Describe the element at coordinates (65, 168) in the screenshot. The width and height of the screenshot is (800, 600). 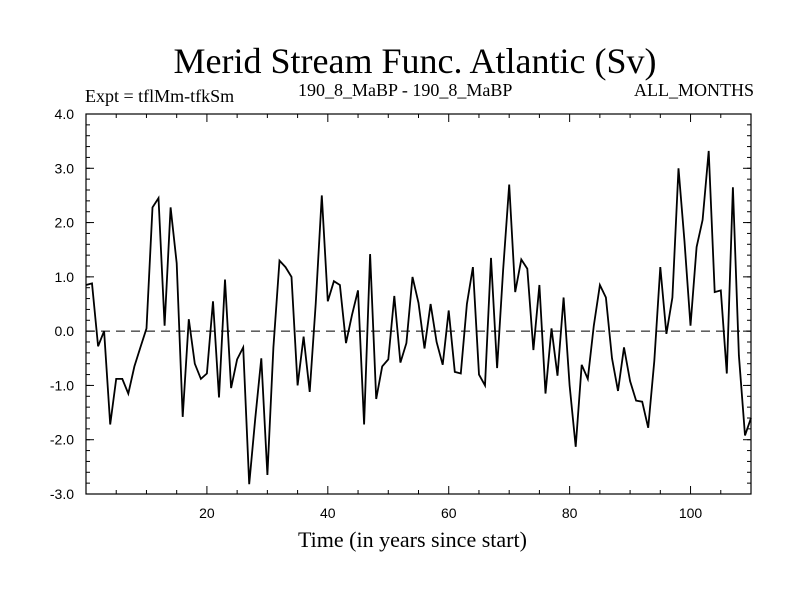
I see `y-tick-label: 3.0` at that location.